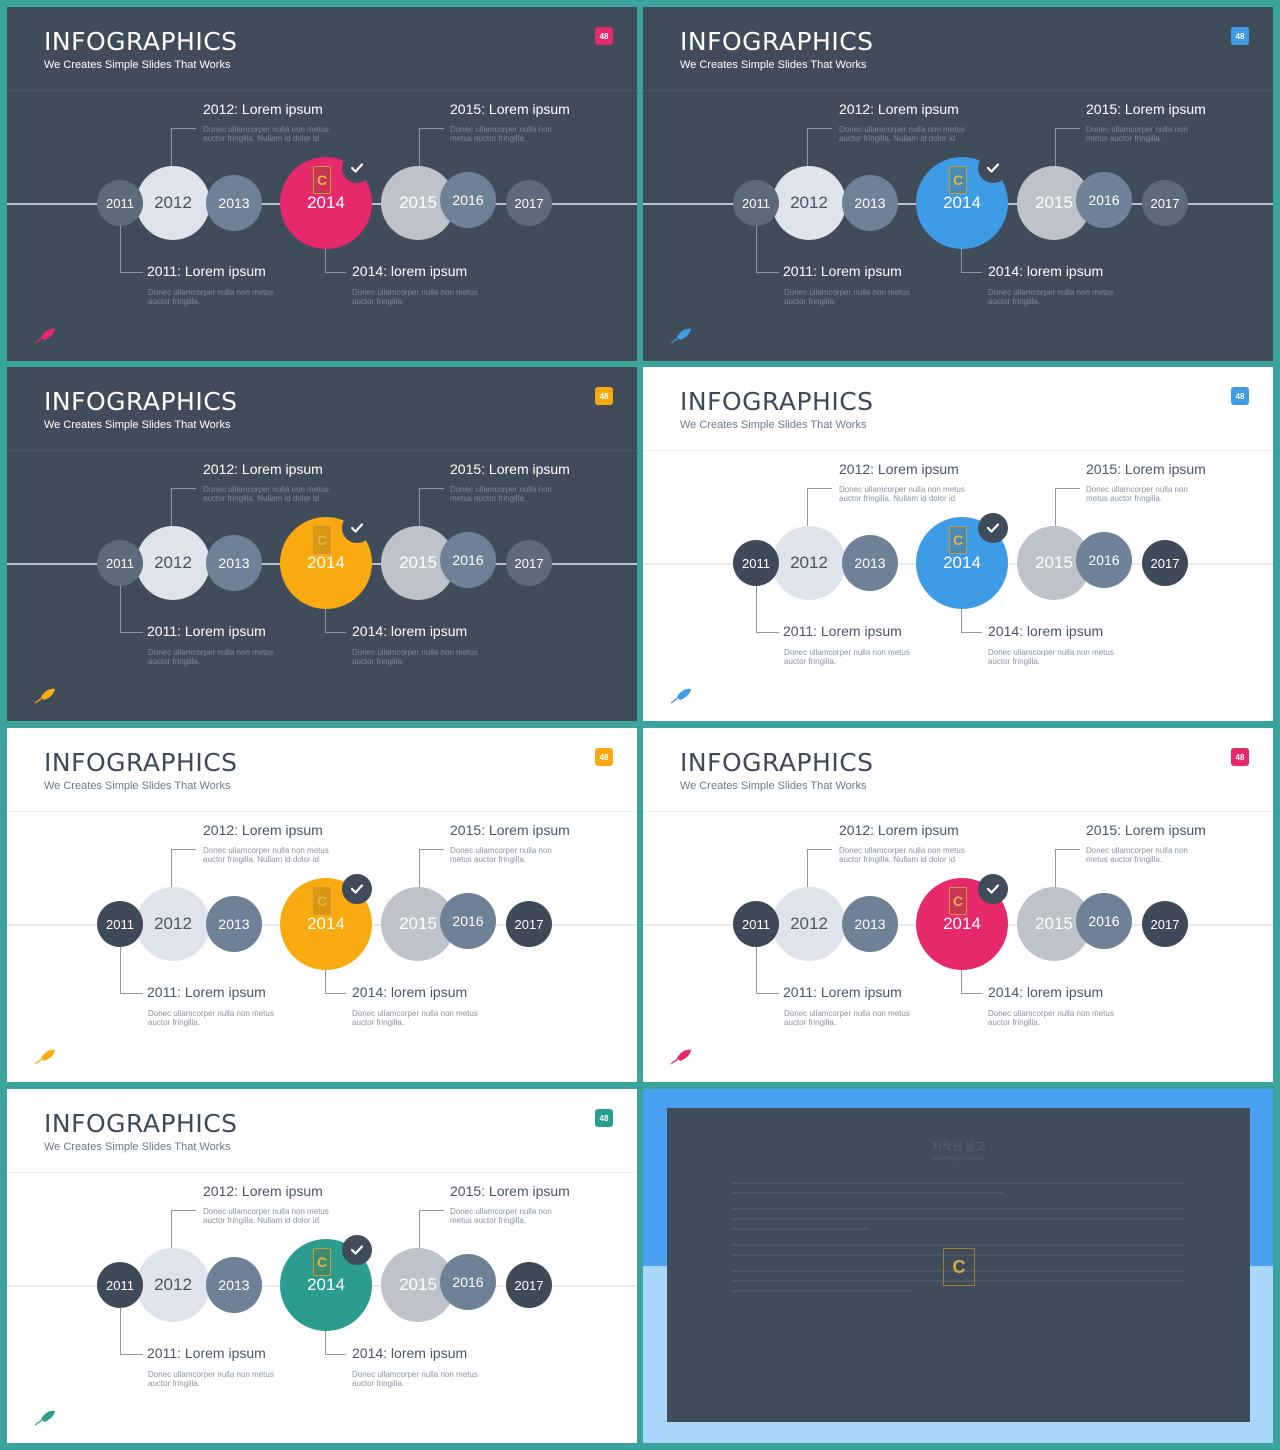 The image size is (1280, 1450). Describe the element at coordinates (958, 1158) in the screenshot. I see `copyright-subtitle: Copyright Notice` at that location.